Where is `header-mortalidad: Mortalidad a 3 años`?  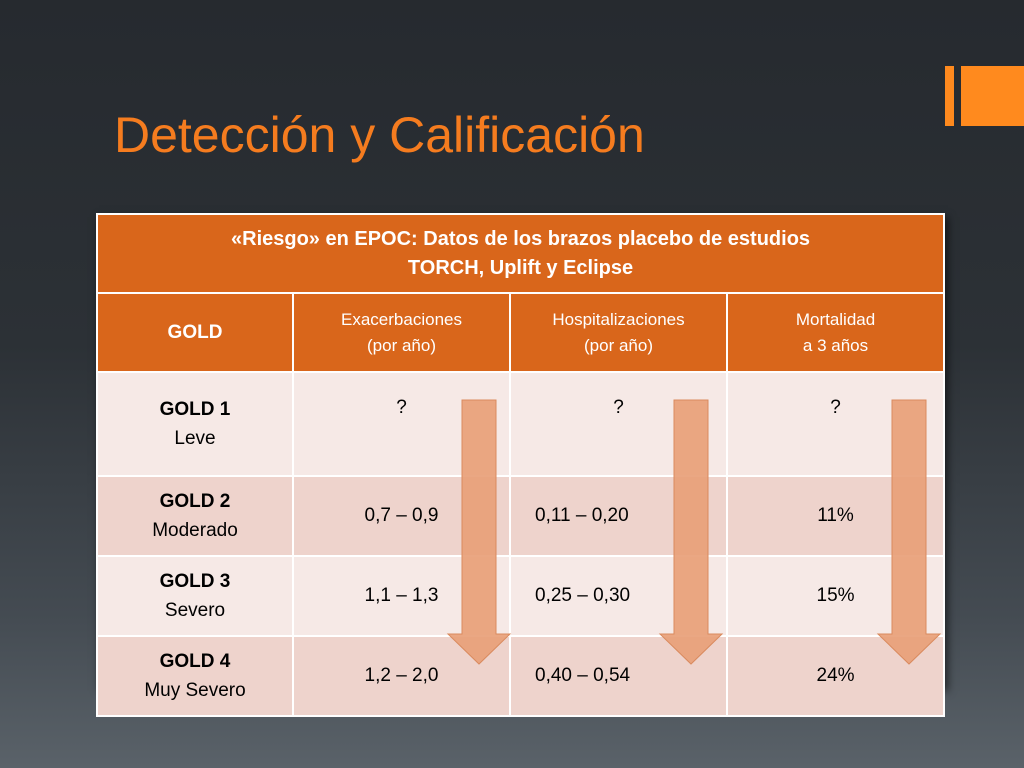 header-mortalidad: Mortalidad a 3 años is located at coordinates (835, 332).